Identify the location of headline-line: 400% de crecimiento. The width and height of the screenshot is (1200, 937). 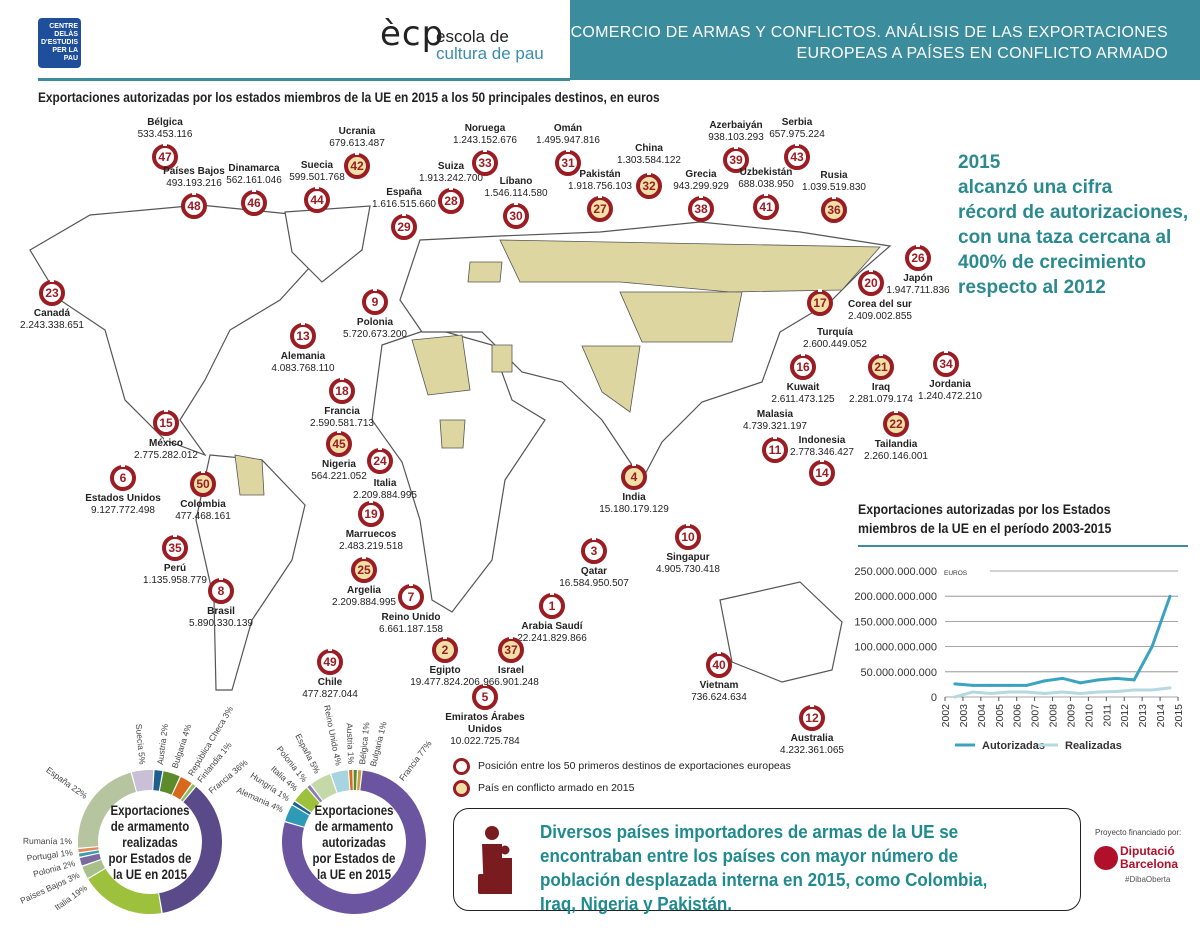
(1052, 262).